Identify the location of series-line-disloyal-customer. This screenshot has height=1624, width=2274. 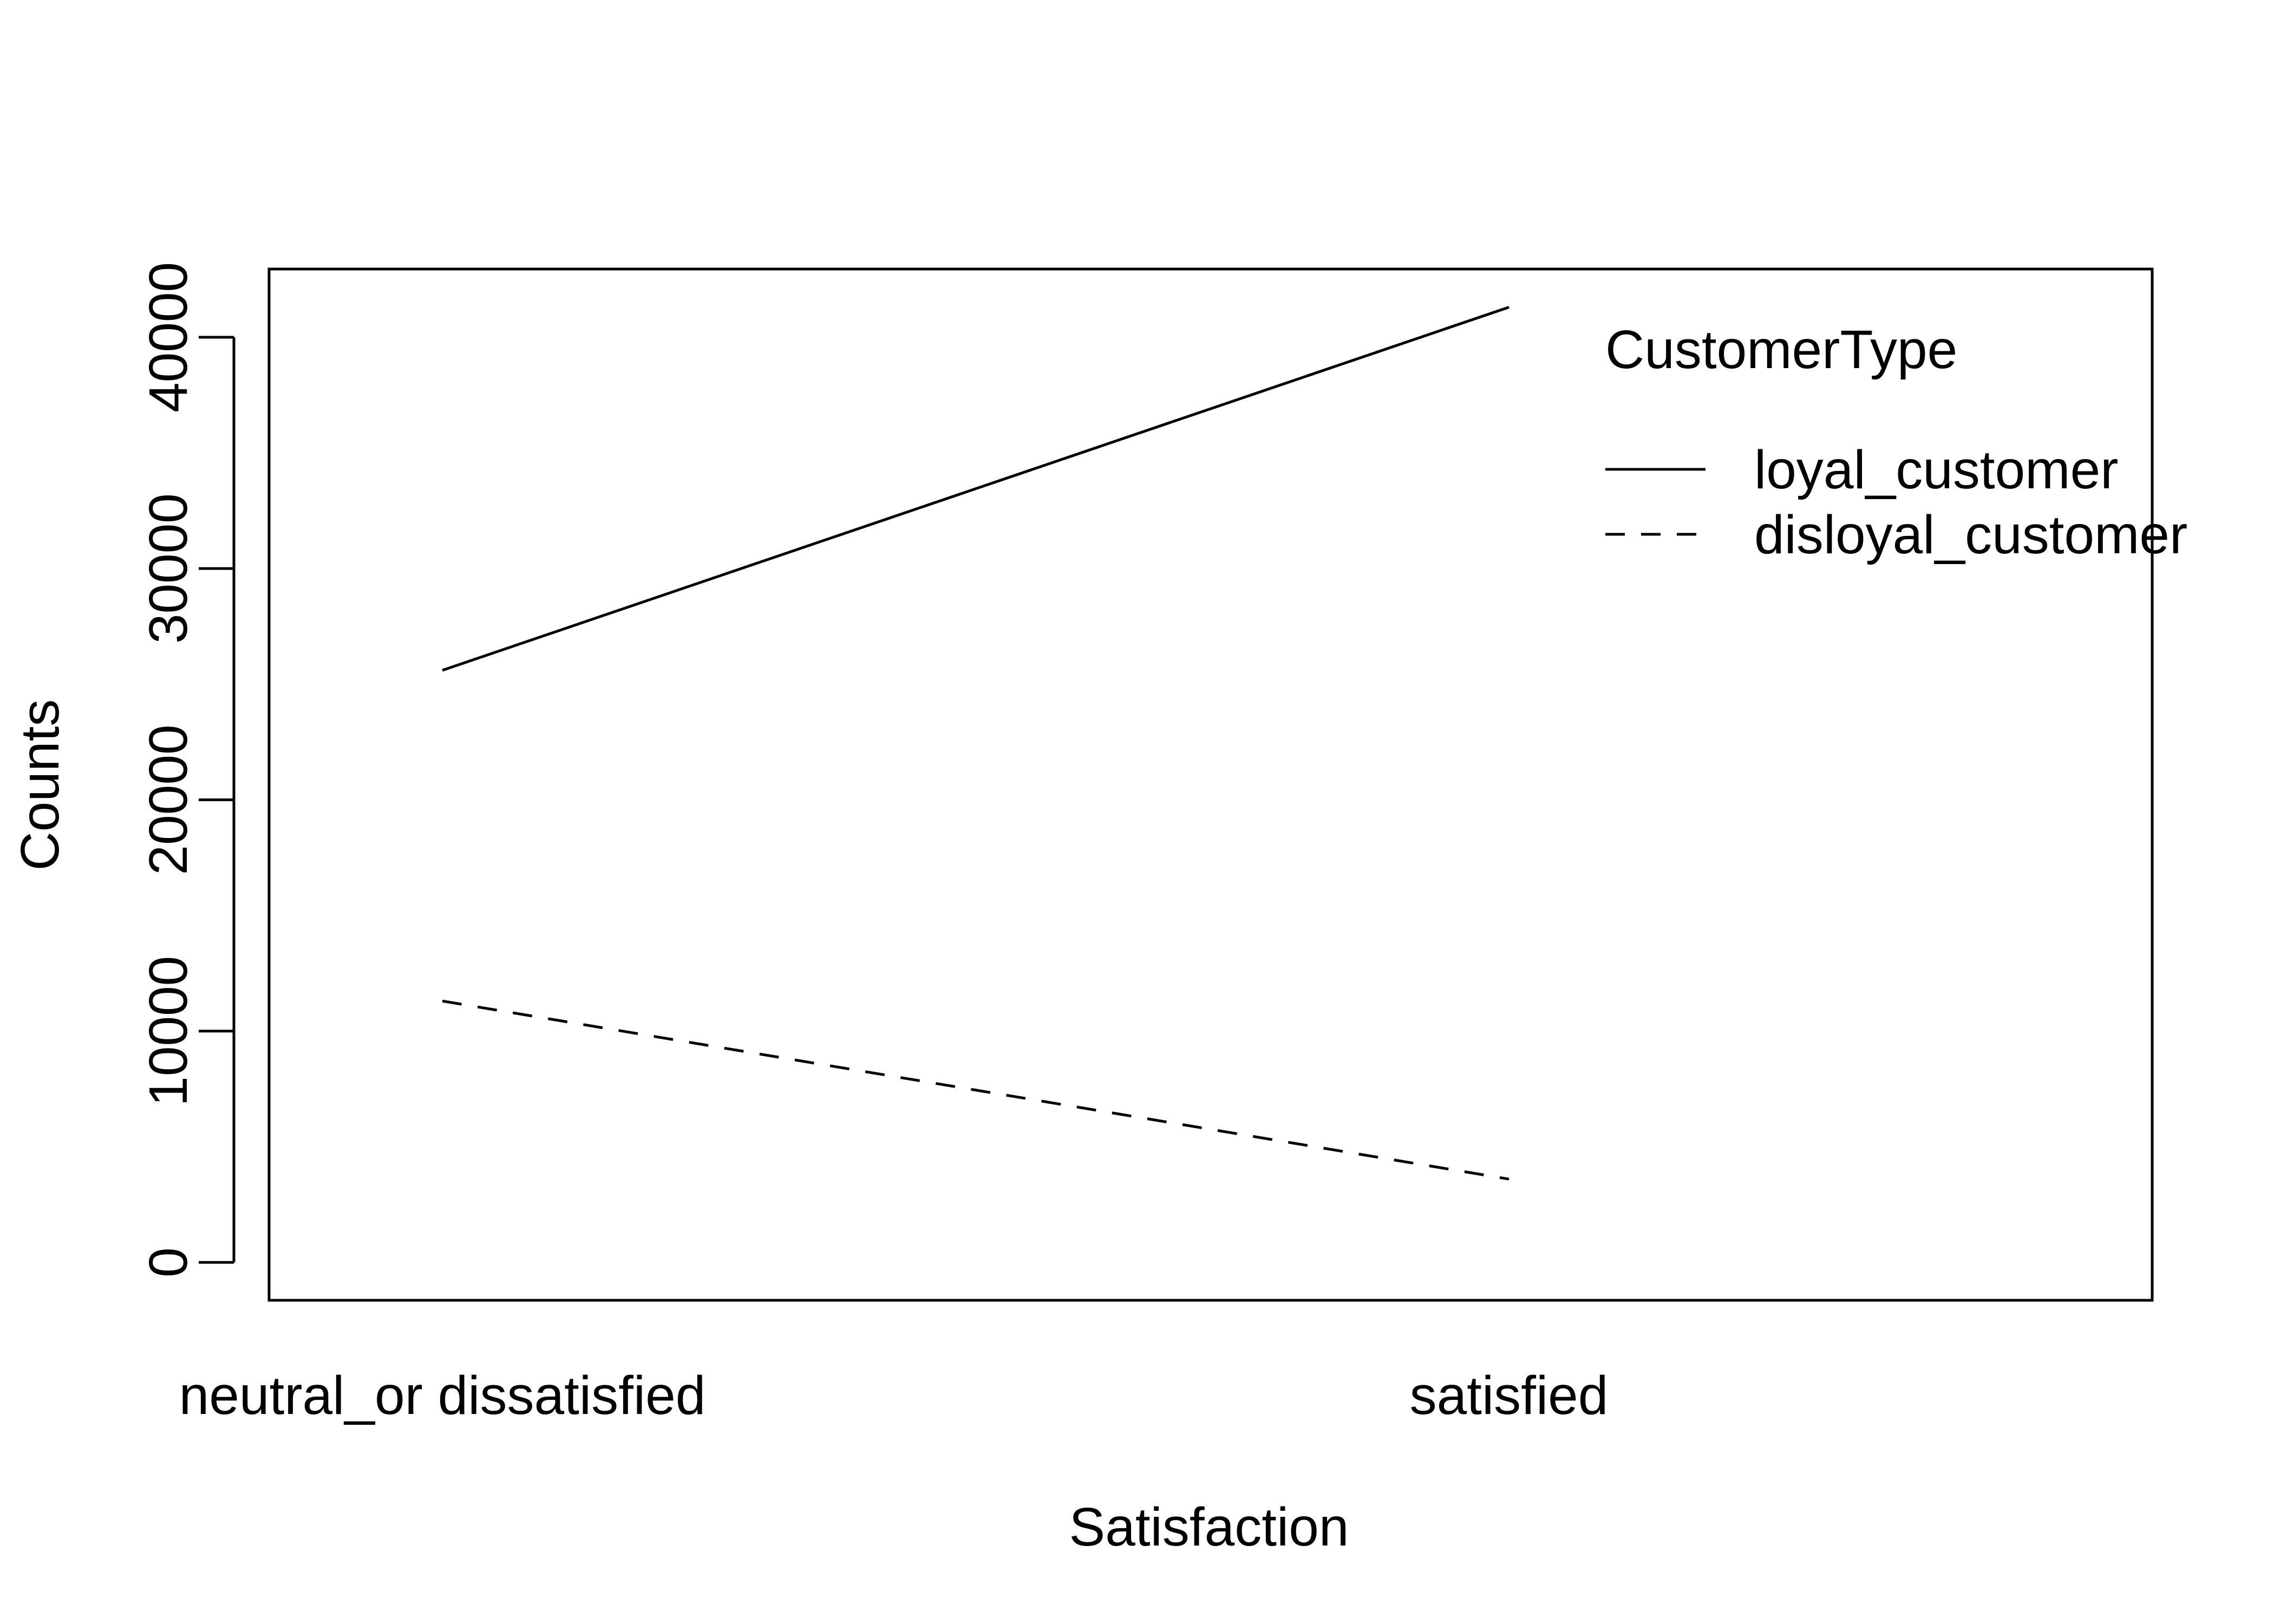
(976, 1090).